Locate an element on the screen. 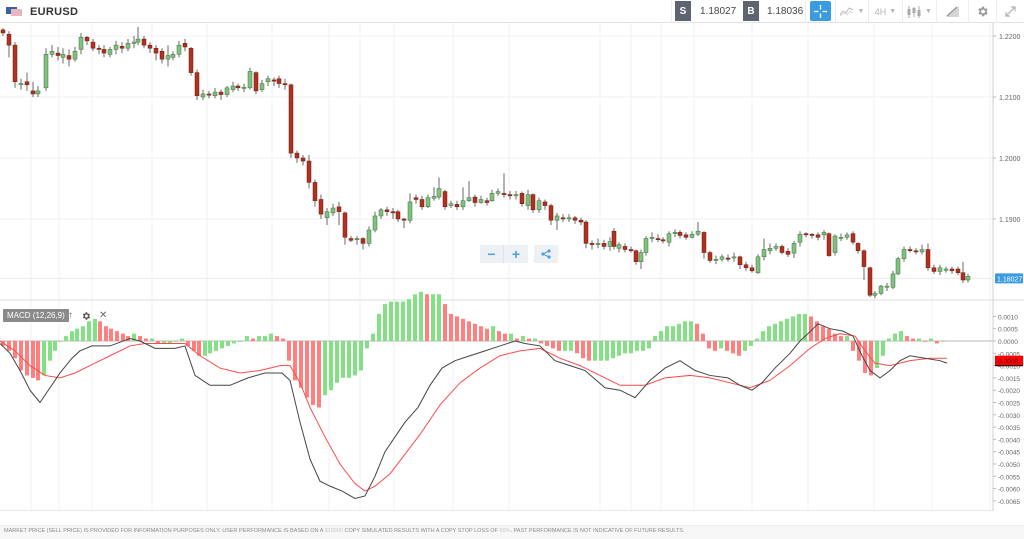 Image resolution: width=1024 pixels, height=539 pixels. drawing-tools-button is located at coordinates (952, 11).